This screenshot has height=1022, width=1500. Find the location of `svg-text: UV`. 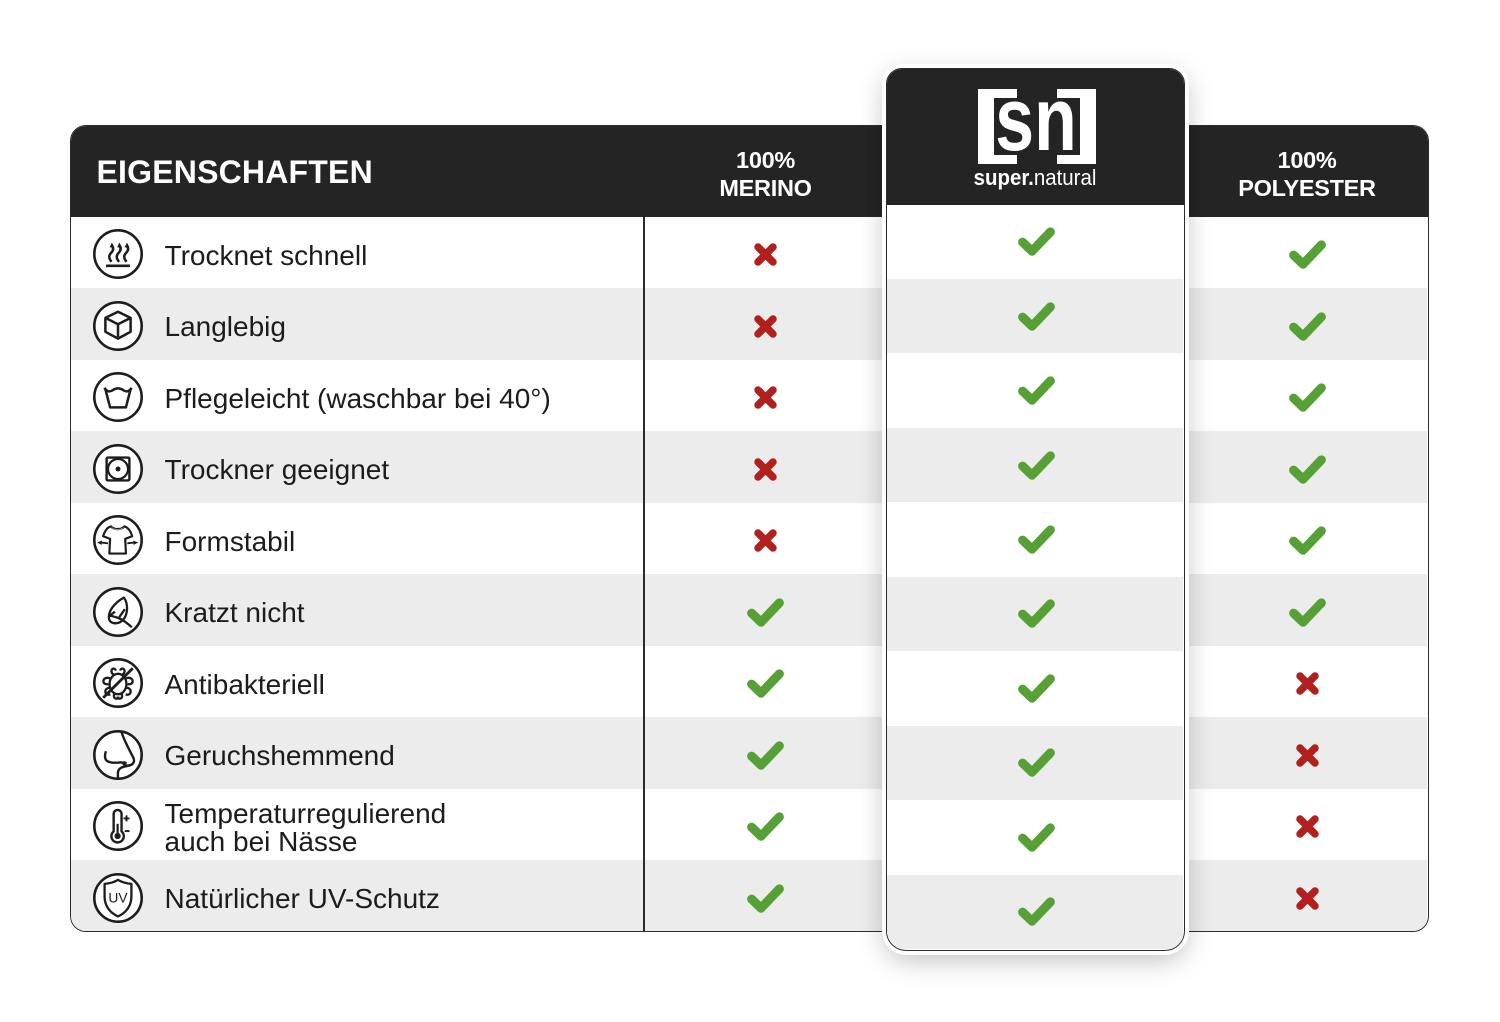

svg-text: UV is located at coordinates (118, 897).